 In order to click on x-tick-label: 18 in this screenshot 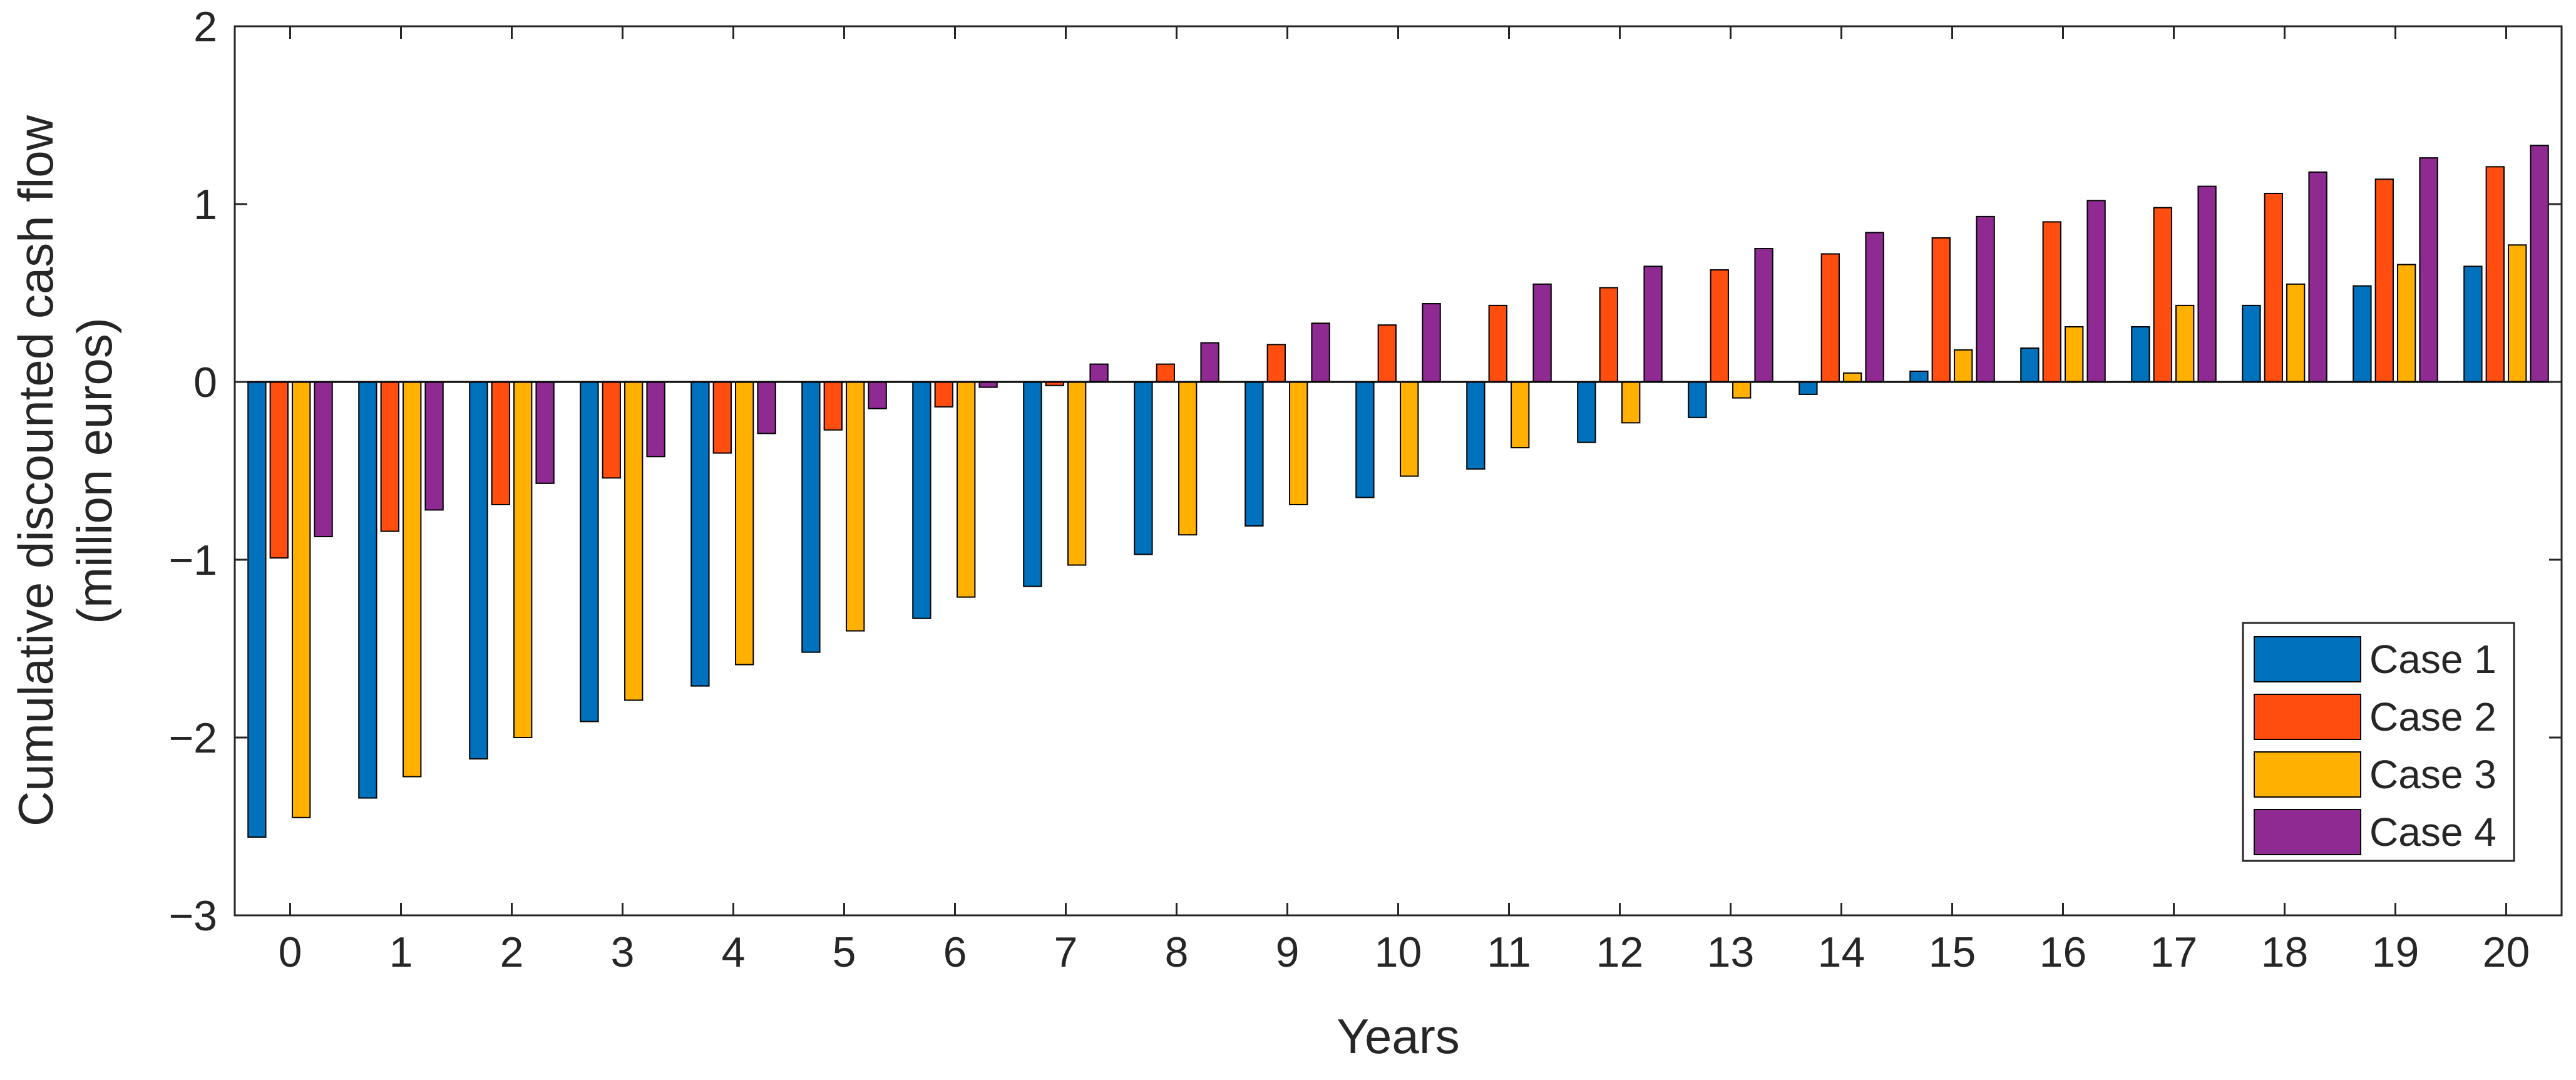, I will do `click(2285, 952)`.